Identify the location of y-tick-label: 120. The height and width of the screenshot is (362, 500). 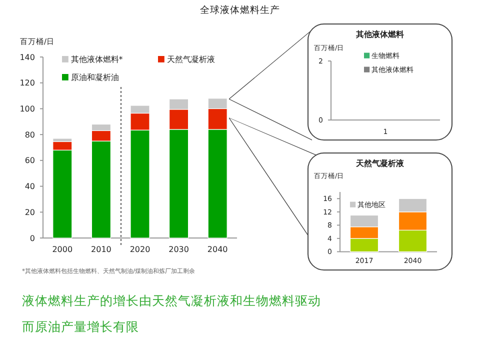
(27, 83).